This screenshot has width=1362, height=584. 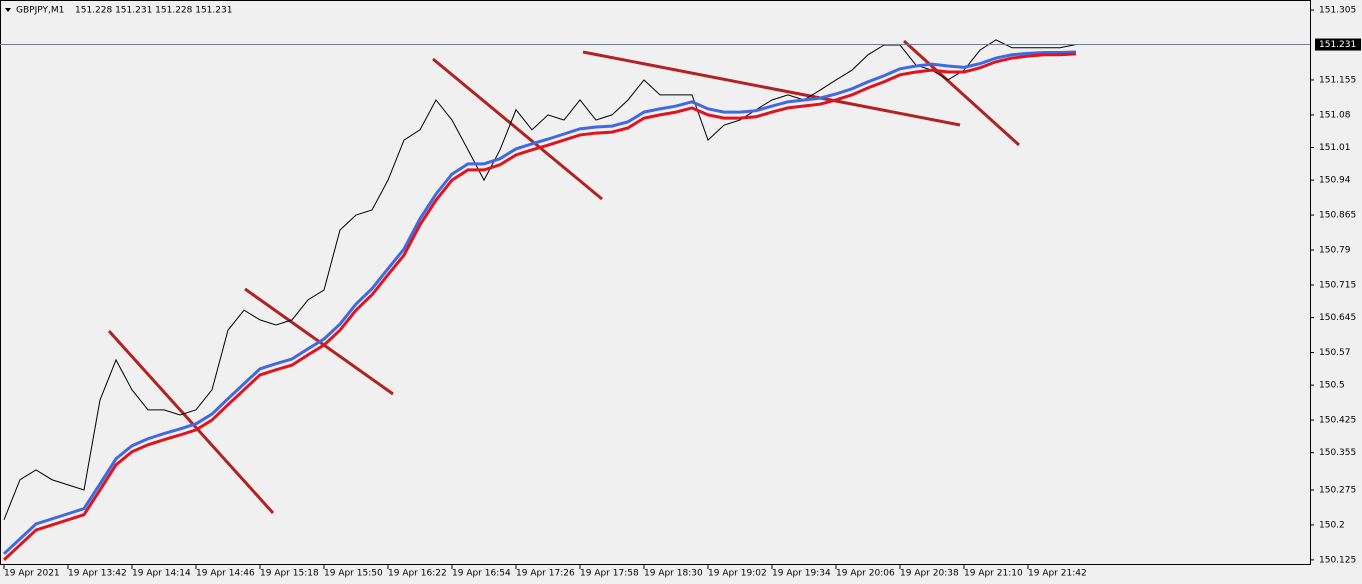 What do you see at coordinates (225, 574) in the screenshot?
I see `x-tick-label: 19 Apr 14:46` at bounding box center [225, 574].